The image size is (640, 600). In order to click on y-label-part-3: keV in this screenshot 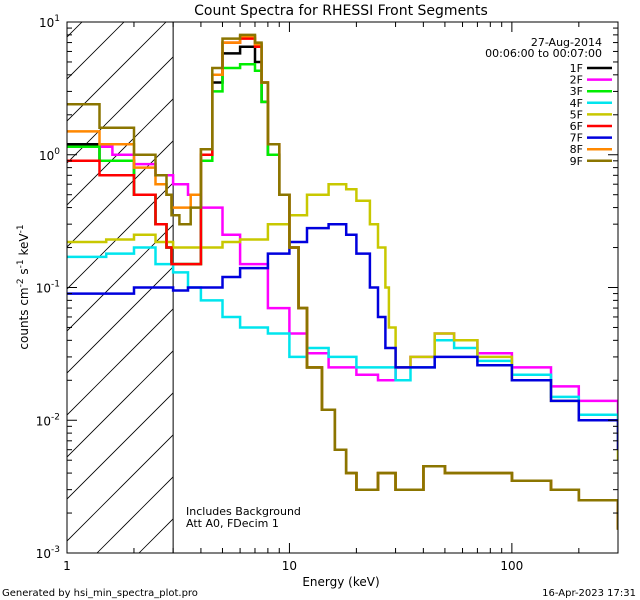, I will do `click(24, 246)`.